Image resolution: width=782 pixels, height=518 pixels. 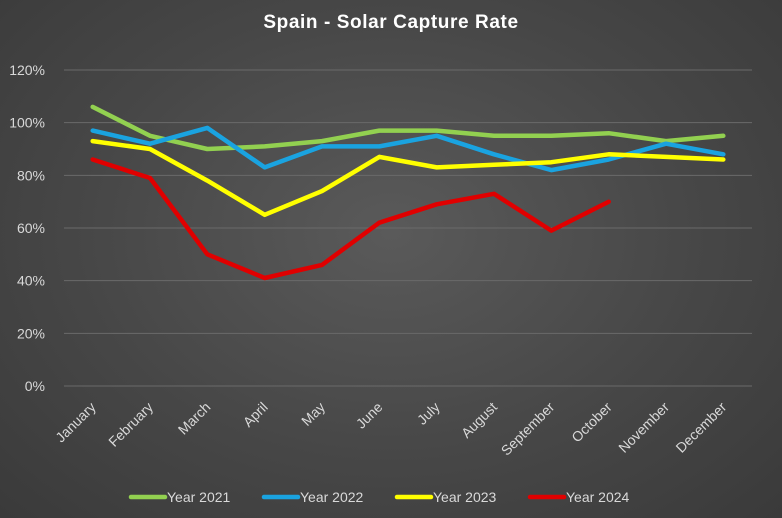 I want to click on x-tick-label: March, so click(x=194, y=418).